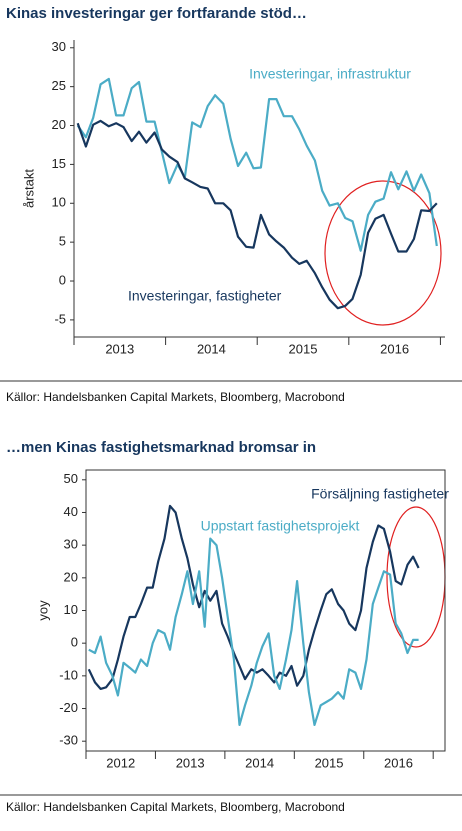 This screenshot has width=462, height=831. What do you see at coordinates (68, 674) in the screenshot?
I see `y-tick-label: -10` at bounding box center [68, 674].